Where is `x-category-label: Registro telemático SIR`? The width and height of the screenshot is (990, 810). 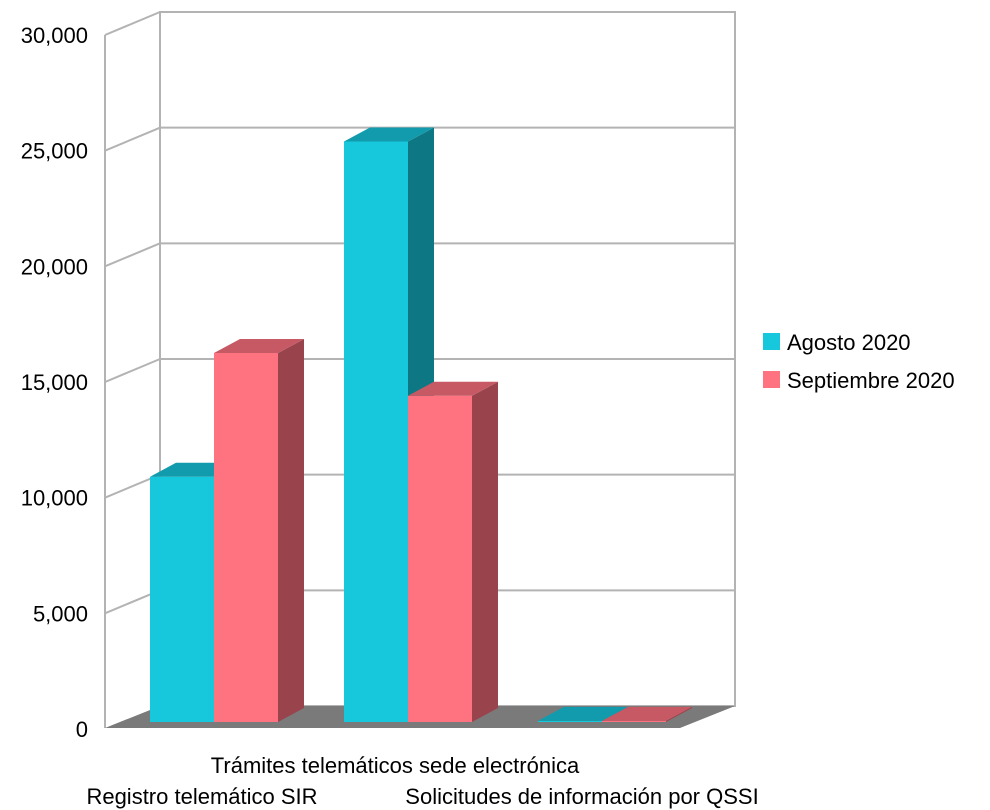
x-category-label: Registro telemático SIR is located at coordinates (201, 796).